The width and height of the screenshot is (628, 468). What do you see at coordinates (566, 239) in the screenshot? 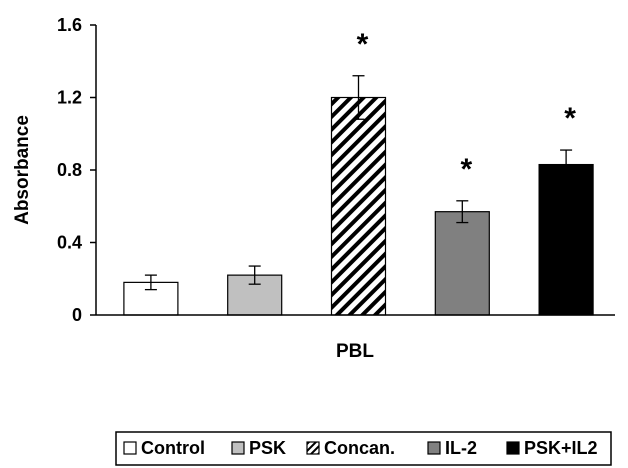
I see `bar-psk-il2` at bounding box center [566, 239].